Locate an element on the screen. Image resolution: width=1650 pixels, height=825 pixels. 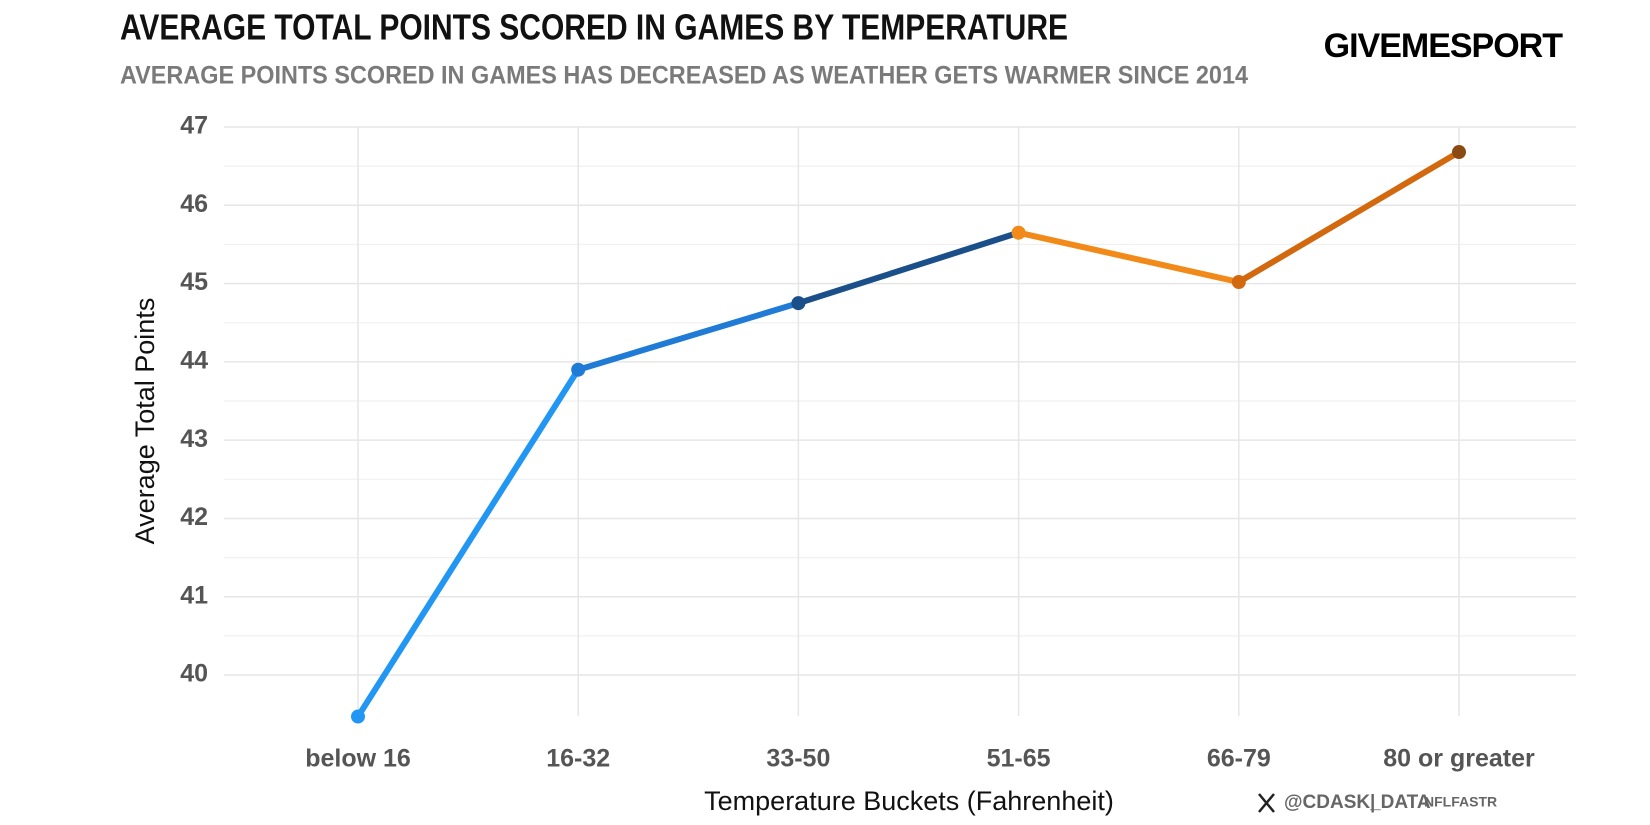
credit-source: NFLFASTR is located at coordinates (1460, 802).